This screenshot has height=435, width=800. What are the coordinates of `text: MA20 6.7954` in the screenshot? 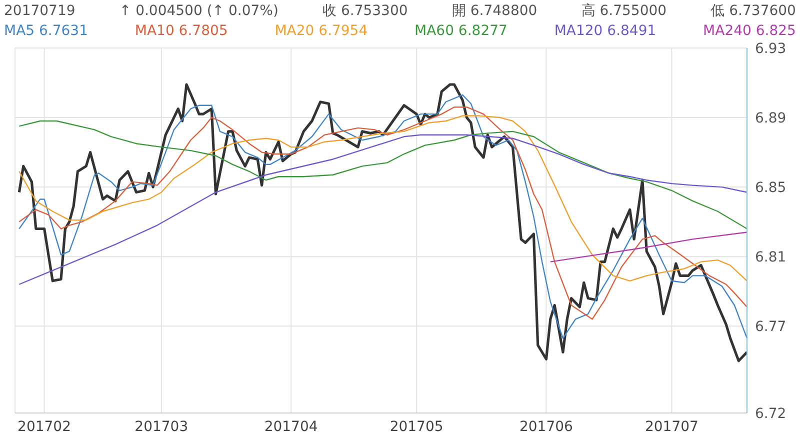 It's located at (321, 31).